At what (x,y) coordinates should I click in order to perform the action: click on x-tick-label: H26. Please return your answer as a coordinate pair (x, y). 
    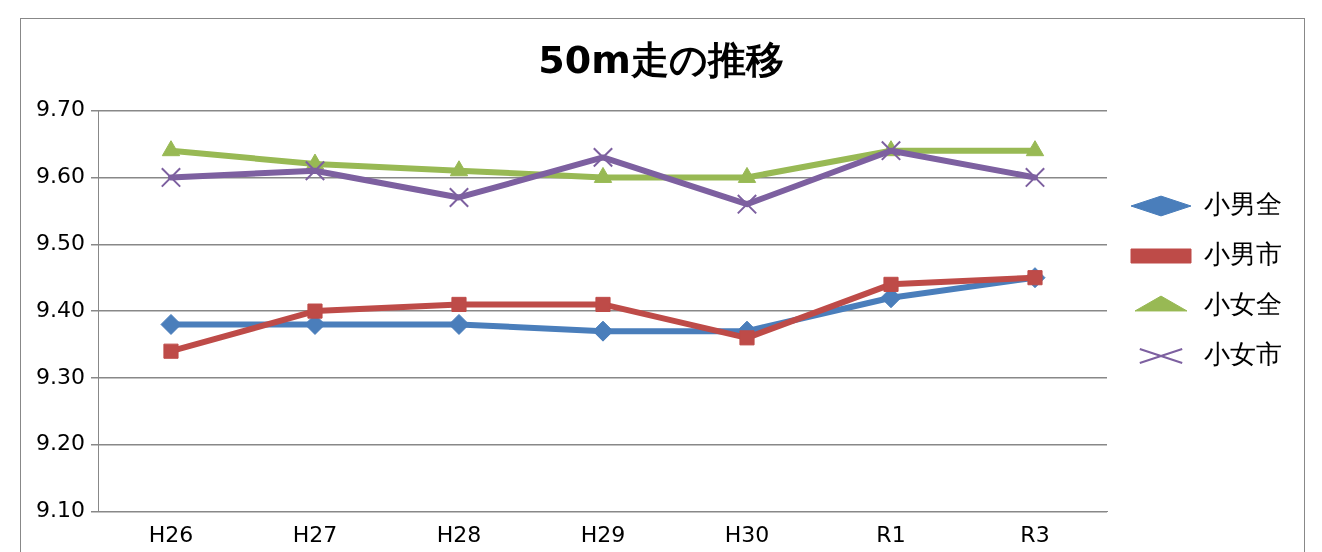
    Looking at the image, I should click on (171, 534).